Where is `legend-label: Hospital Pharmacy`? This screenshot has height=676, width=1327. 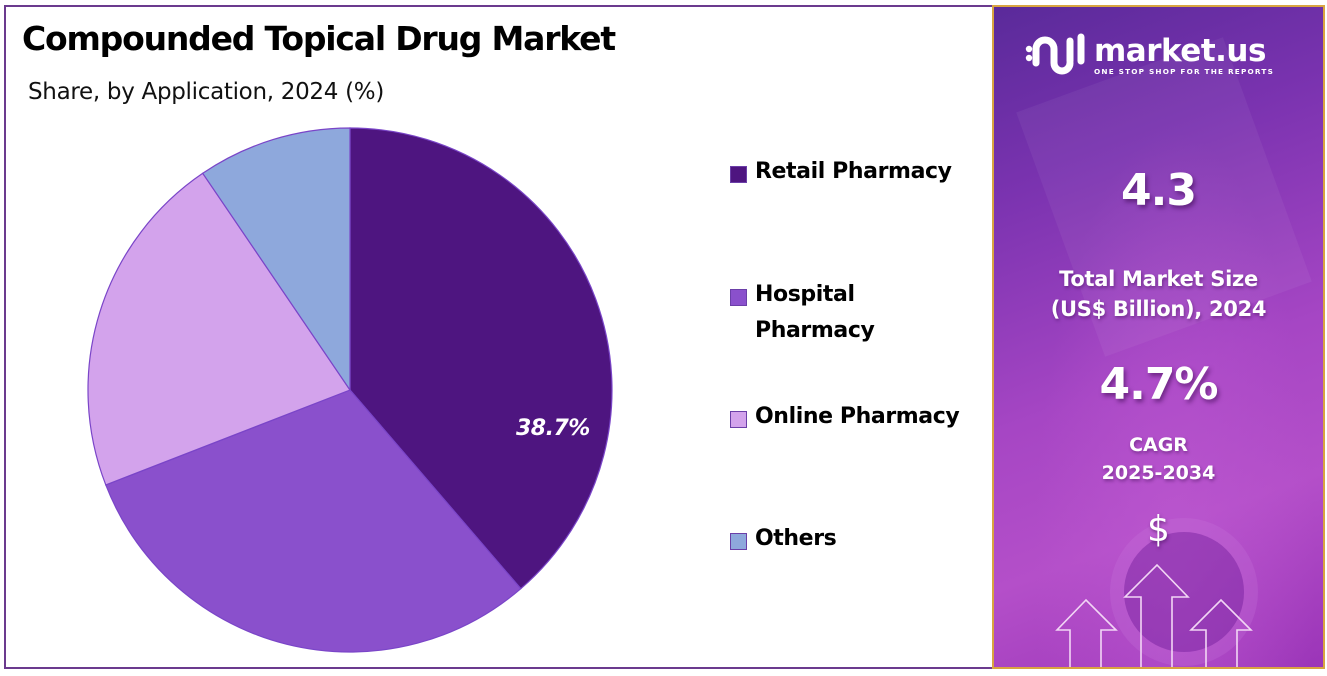 legend-label: Hospital Pharmacy is located at coordinates (815, 312).